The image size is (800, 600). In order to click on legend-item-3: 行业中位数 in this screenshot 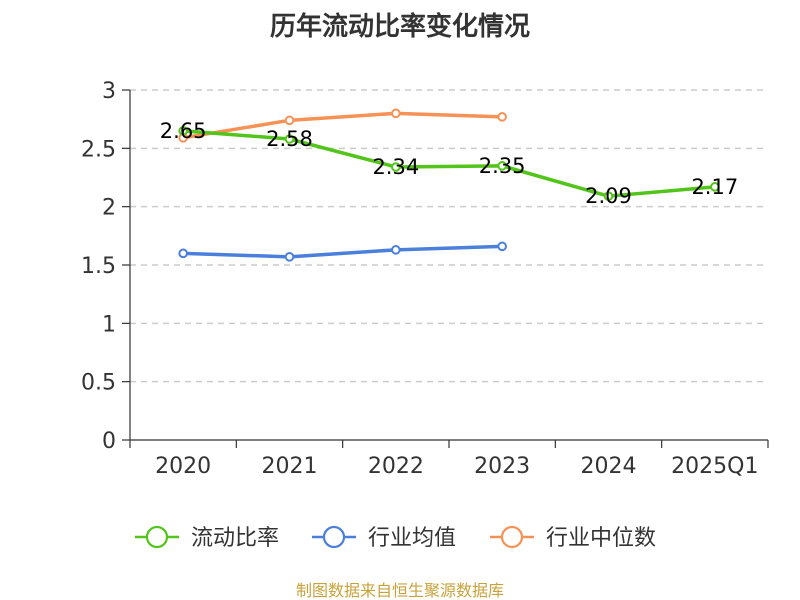, I will do `click(573, 538)`.